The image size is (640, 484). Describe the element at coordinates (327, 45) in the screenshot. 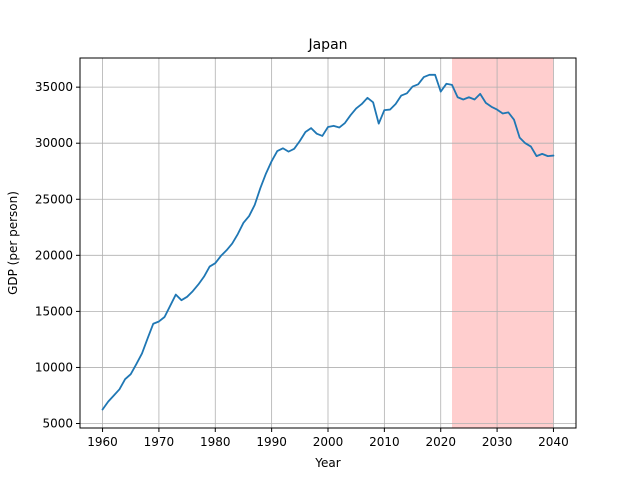

I see `chart-title: Japan` at that location.